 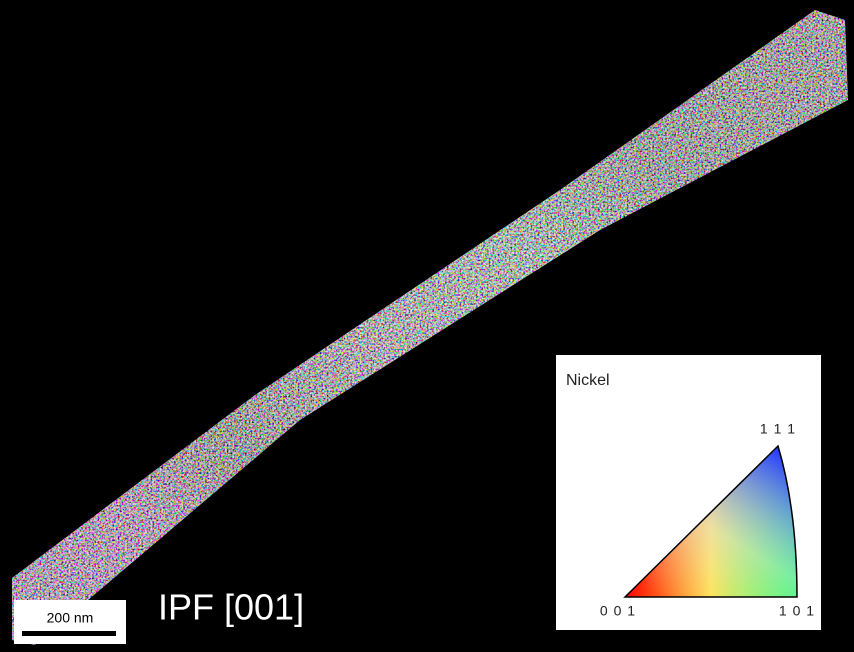 I want to click on scale-bar-box, so click(x=70, y=622).